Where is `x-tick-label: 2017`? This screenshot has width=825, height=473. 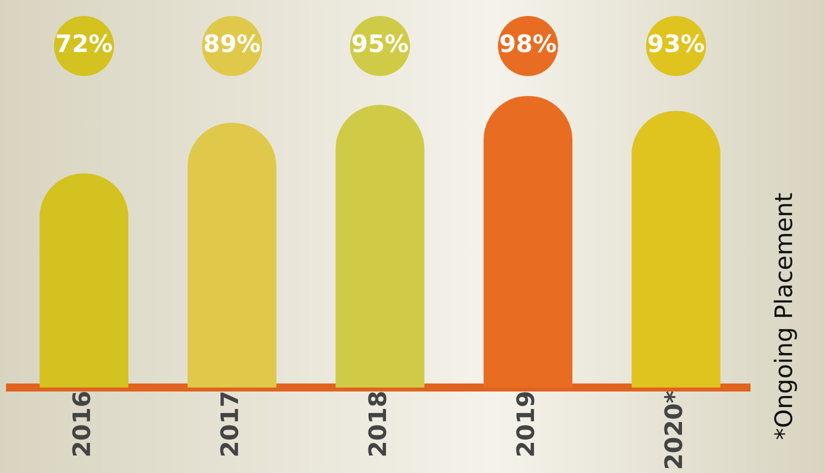 x-tick-label: 2017 is located at coordinates (230, 424).